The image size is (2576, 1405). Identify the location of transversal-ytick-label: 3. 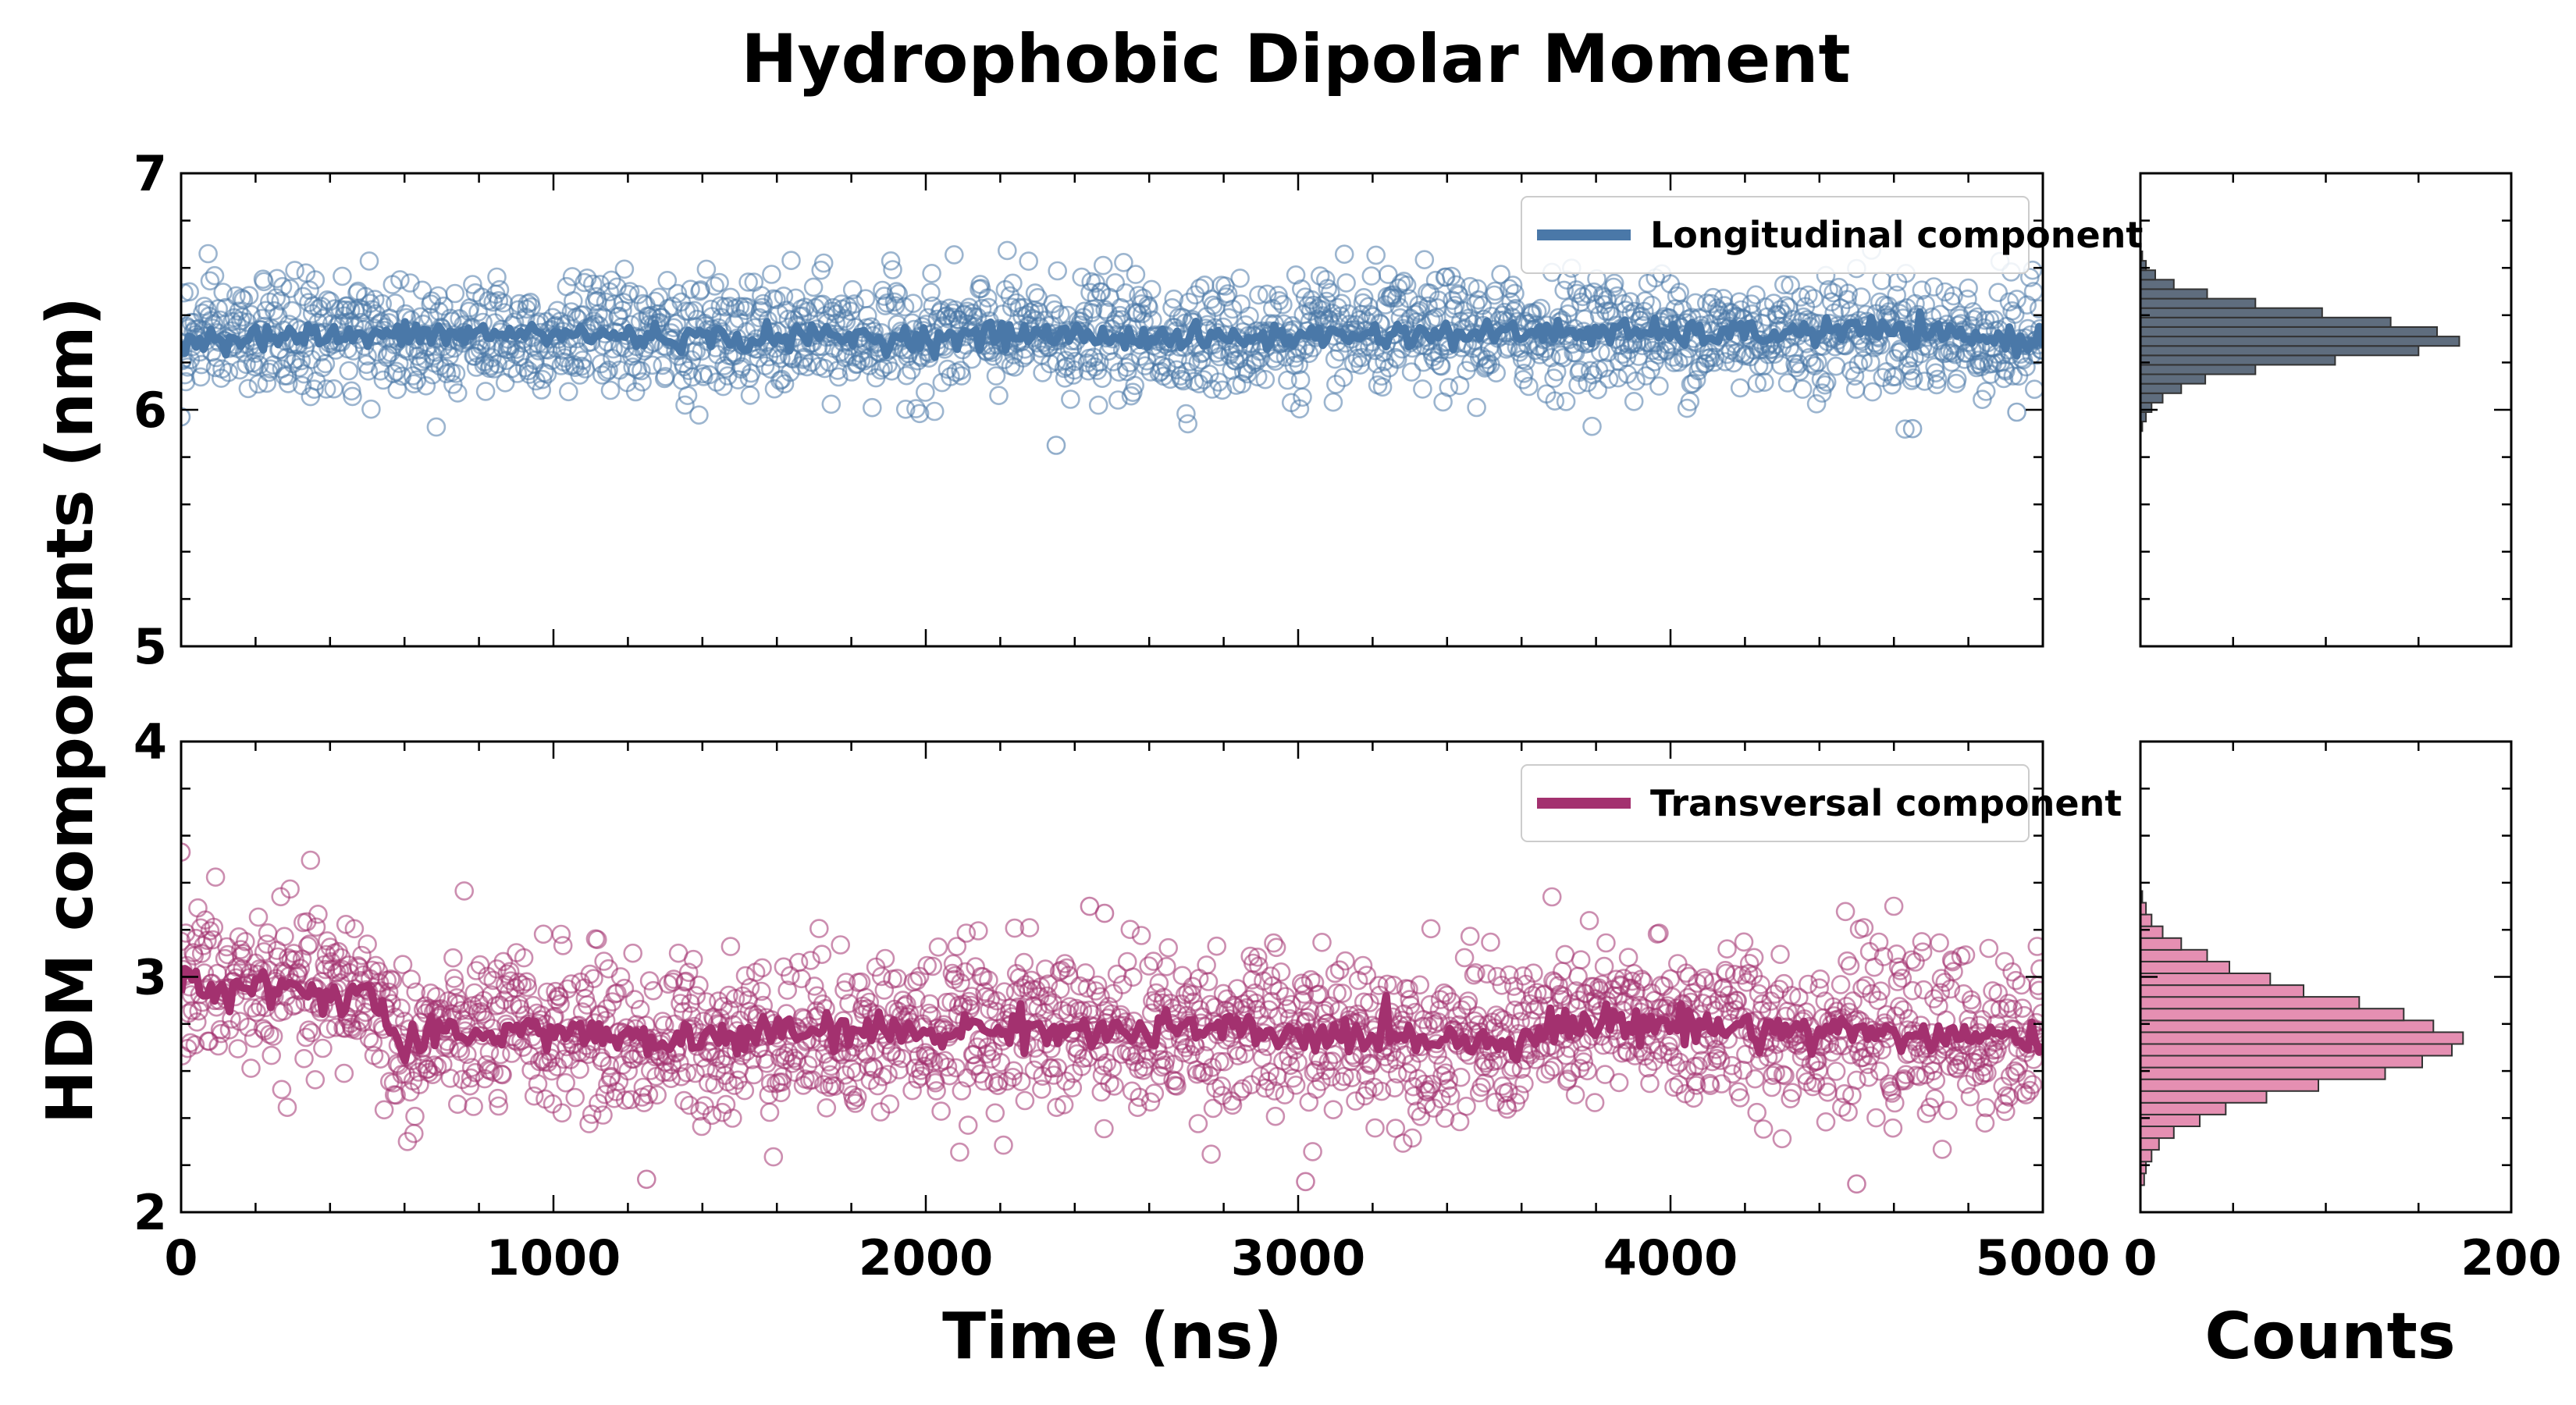
(150, 977).